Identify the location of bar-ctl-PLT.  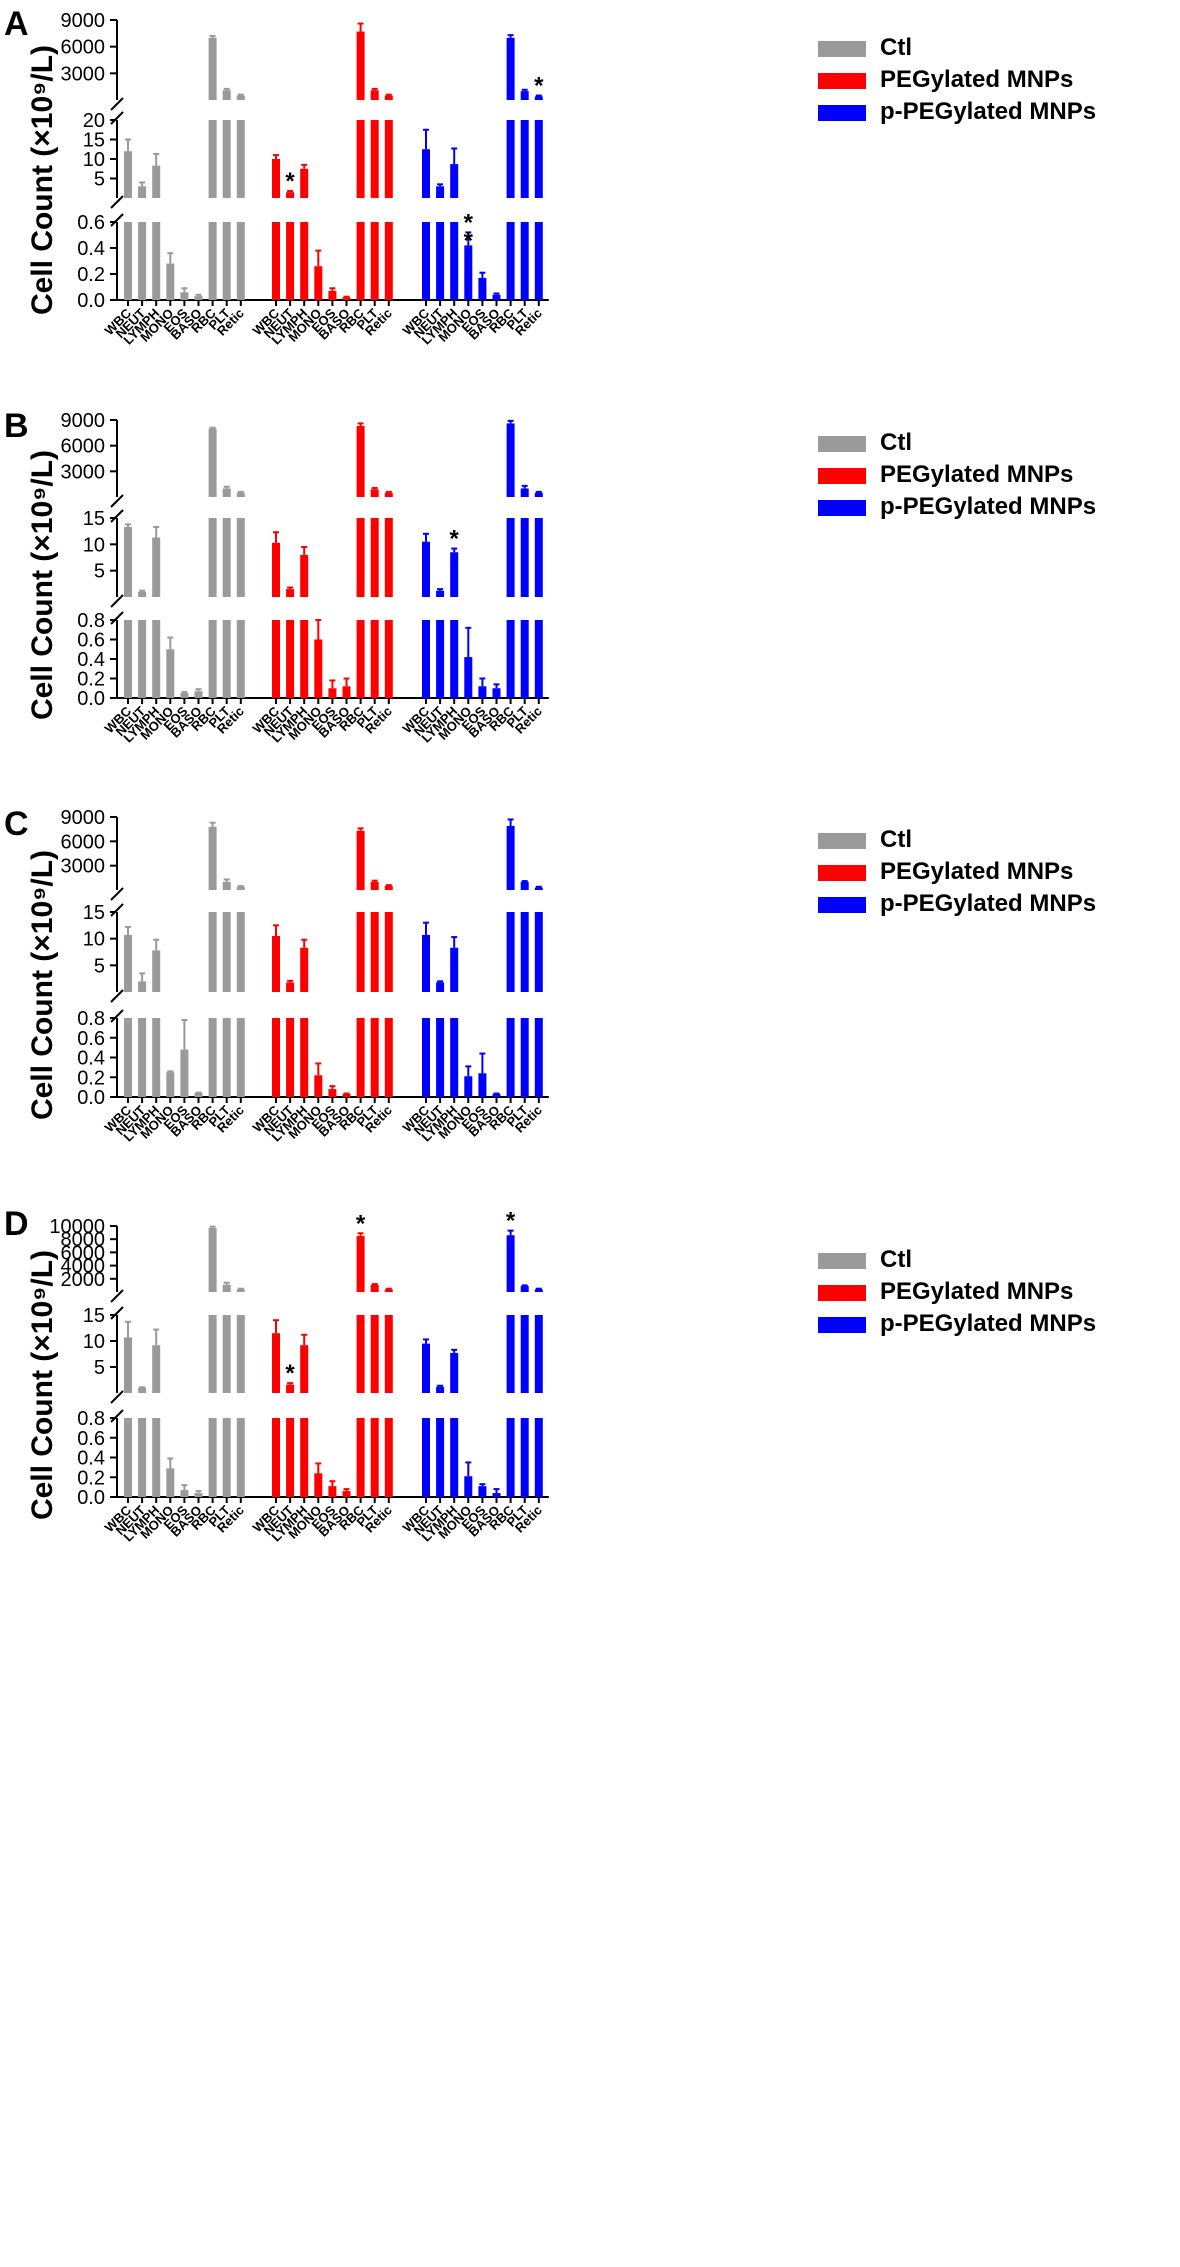
(226, 261).